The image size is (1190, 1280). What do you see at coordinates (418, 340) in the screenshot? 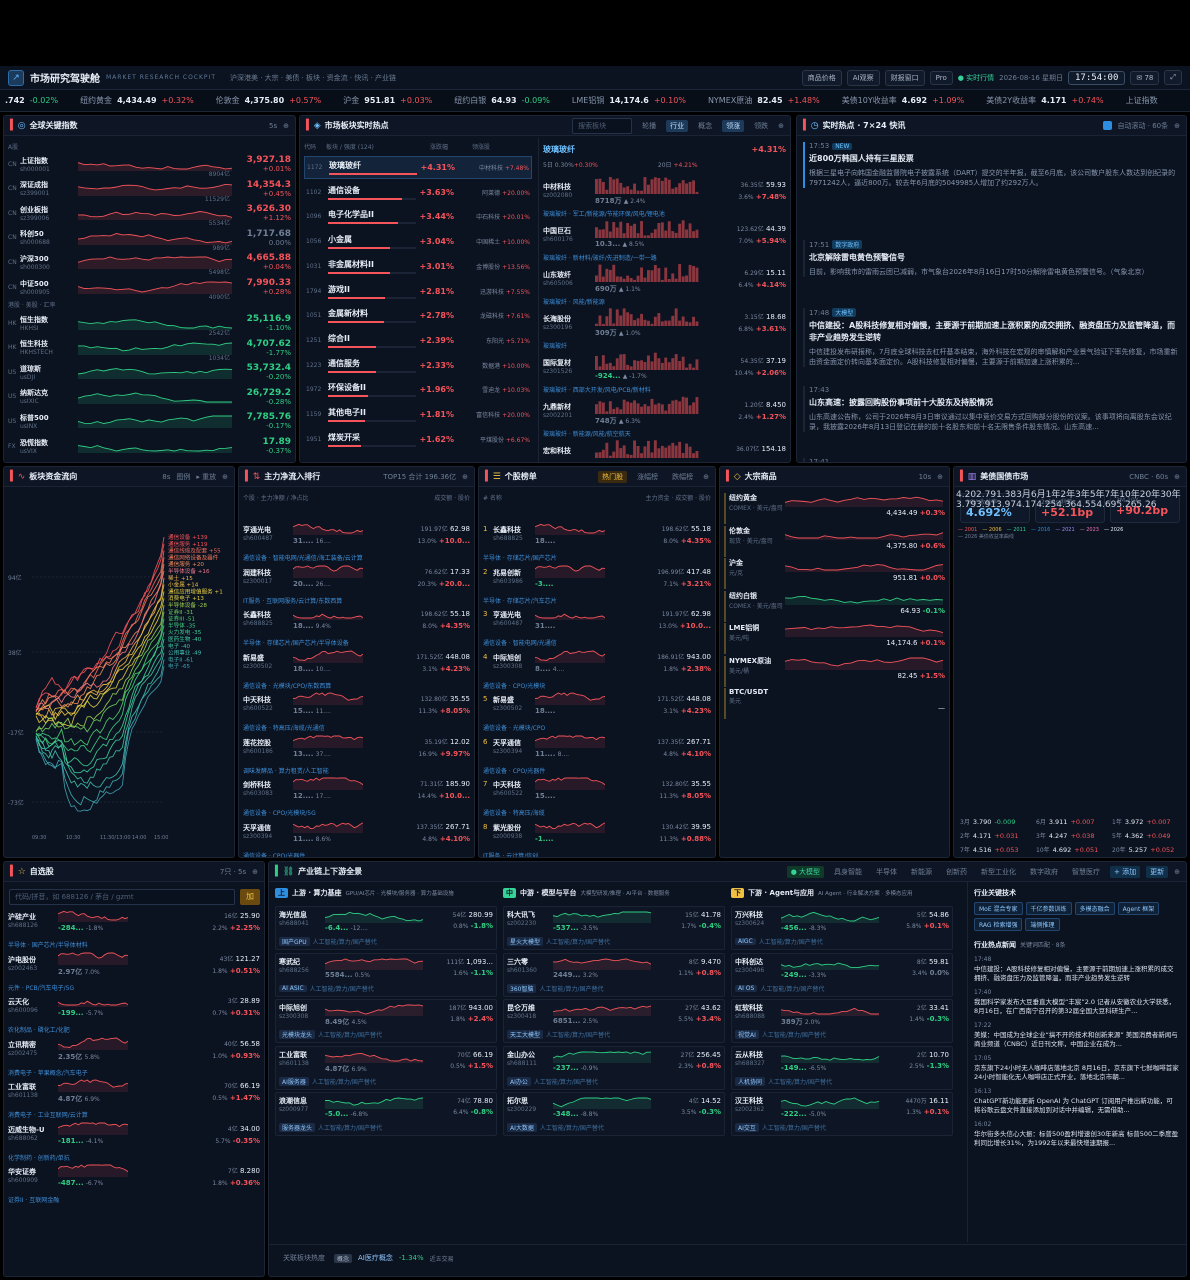
I see `sector-row: 1251 综合II +2.39% 东阳光 +5.71%` at bounding box center [418, 340].